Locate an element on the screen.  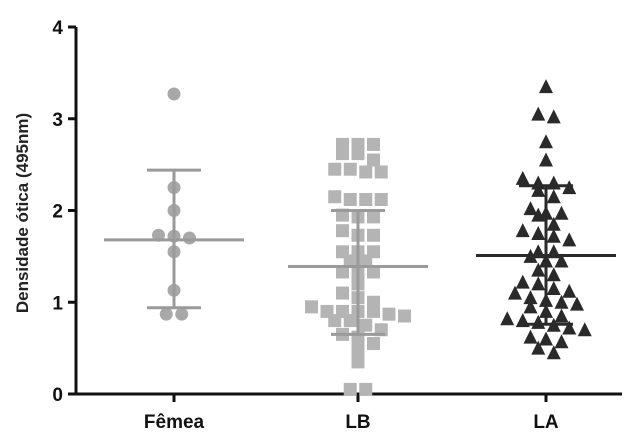
x-tick-label: LA is located at coordinates (546, 422).